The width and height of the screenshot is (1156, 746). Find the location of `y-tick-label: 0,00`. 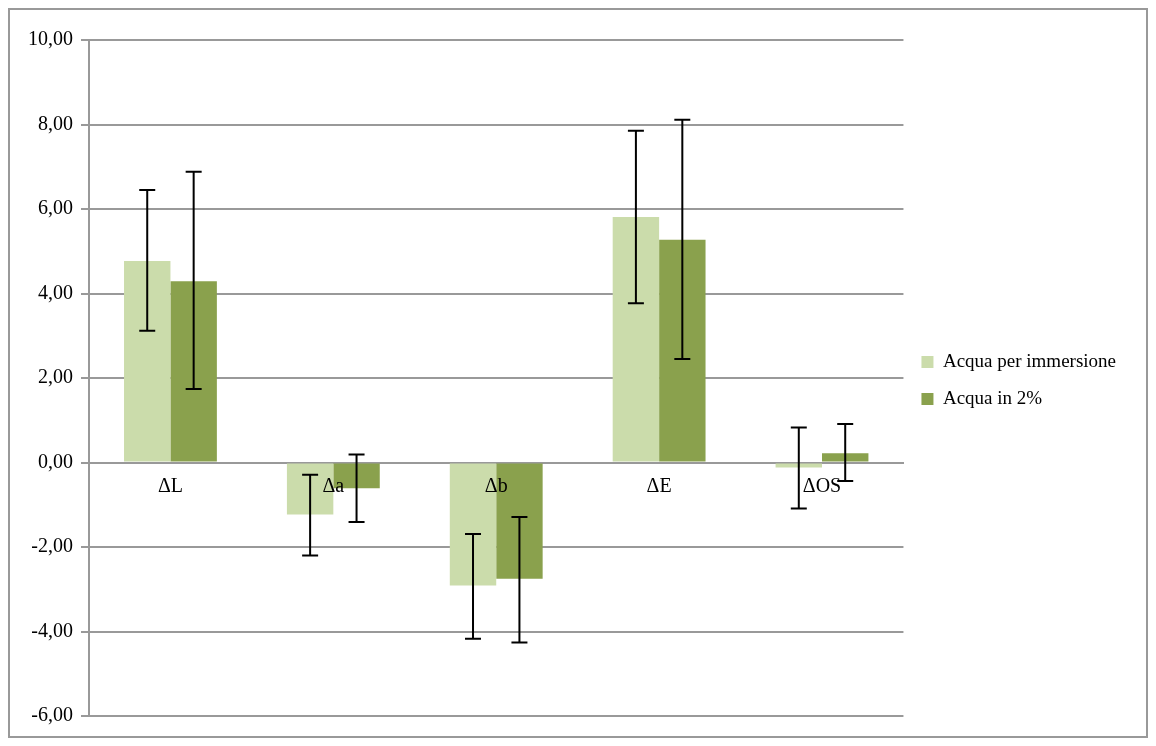

y-tick-label: 0,00 is located at coordinates (55, 460).